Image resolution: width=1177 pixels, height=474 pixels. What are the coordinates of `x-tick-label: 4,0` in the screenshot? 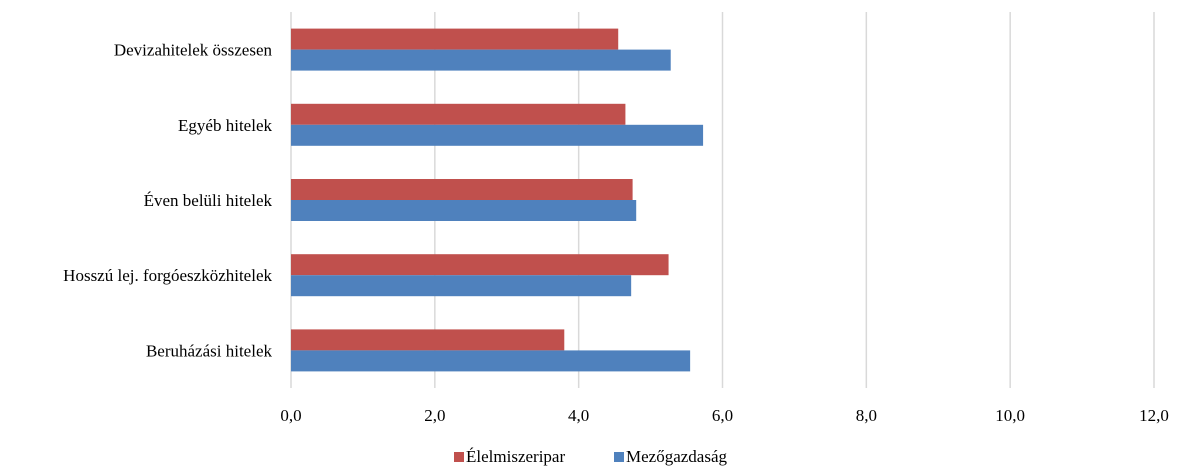 It's located at (578, 415).